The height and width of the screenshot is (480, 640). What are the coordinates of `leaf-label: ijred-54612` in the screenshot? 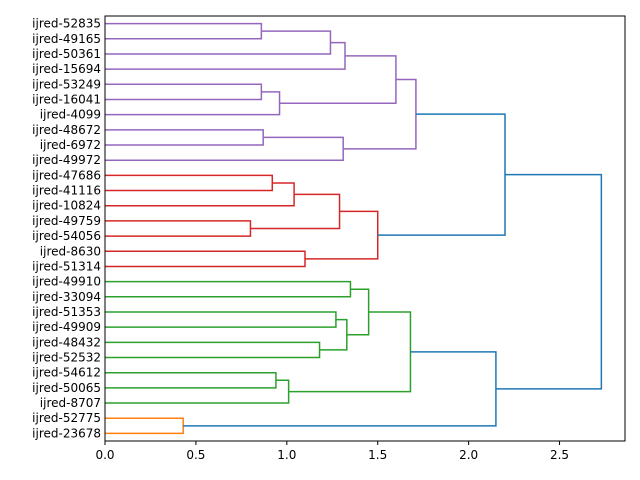 It's located at (66, 373).